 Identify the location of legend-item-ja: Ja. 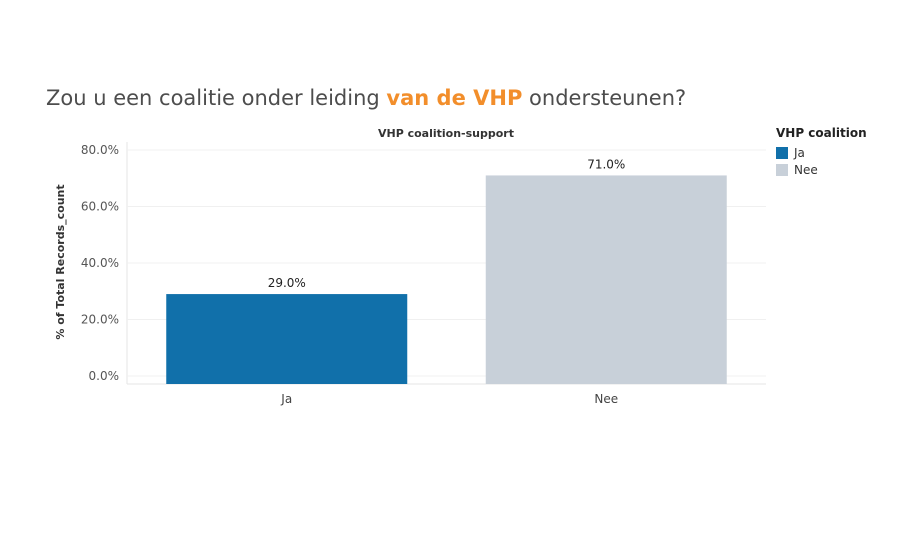
(821, 152).